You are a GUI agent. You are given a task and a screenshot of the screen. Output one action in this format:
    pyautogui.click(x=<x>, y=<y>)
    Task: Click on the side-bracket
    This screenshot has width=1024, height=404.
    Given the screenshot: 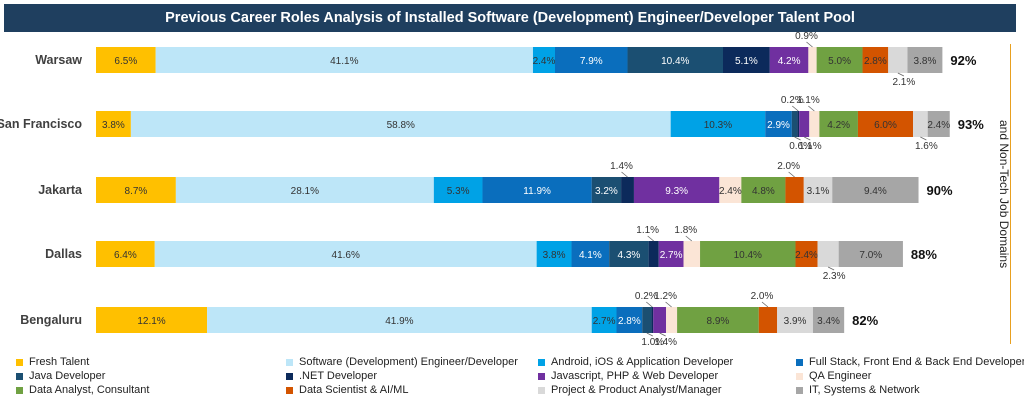 What is the action you would take?
    pyautogui.click(x=1007, y=194)
    